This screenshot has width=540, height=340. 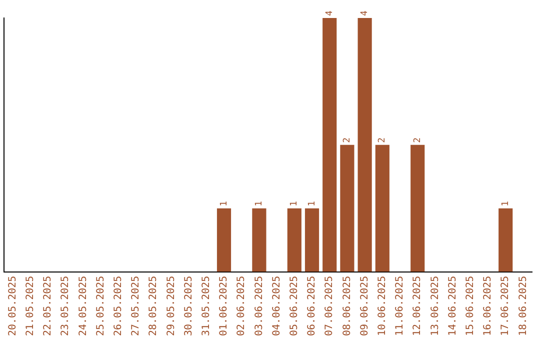 I want to click on x-tick-label: 18.06.2025, so click(x=523, y=306).